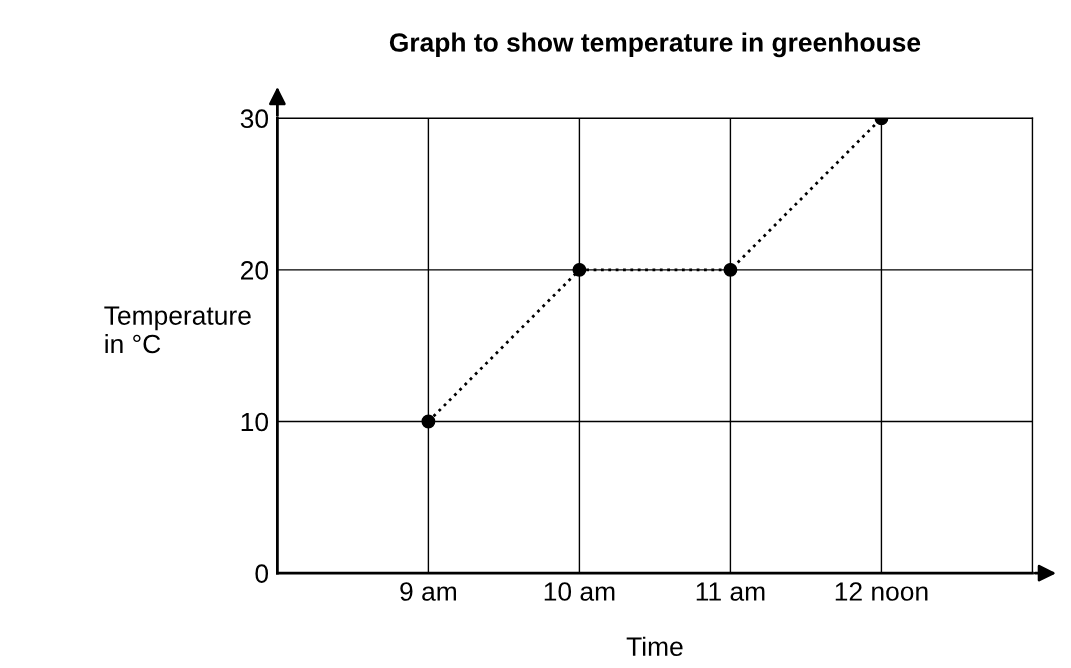 Image resolution: width=1071 pixels, height=668 pixels. Describe the element at coordinates (654, 646) in the screenshot. I see `x-axis-title: Time` at that location.